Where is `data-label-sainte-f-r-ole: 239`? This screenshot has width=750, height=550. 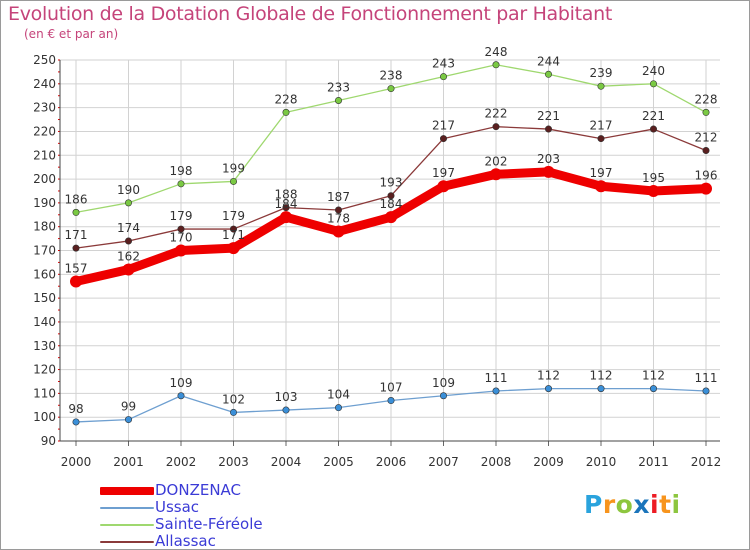 data-label-sainte-f-r-ole: 239 is located at coordinates (601, 73).